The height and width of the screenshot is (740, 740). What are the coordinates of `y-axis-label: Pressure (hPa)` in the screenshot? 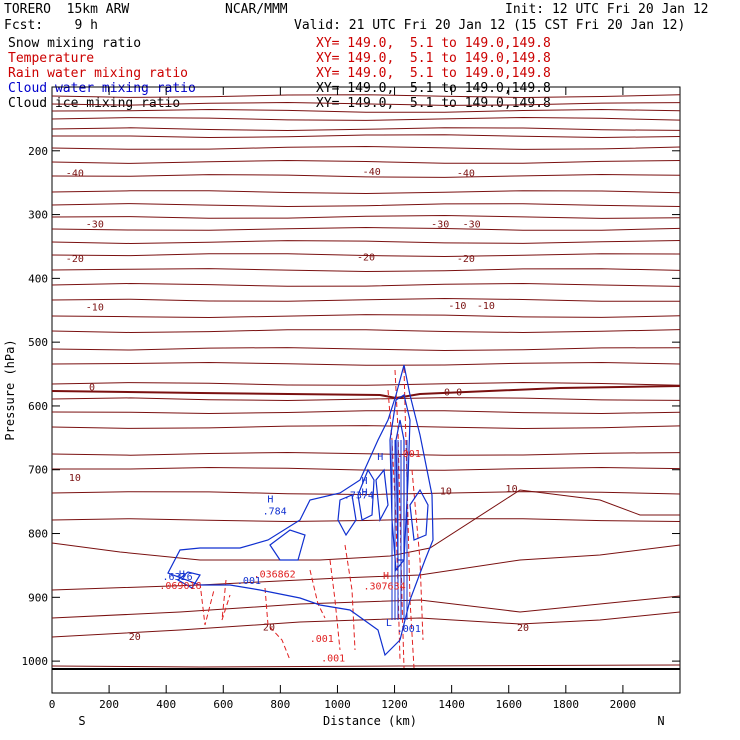 It's located at (10, 389).